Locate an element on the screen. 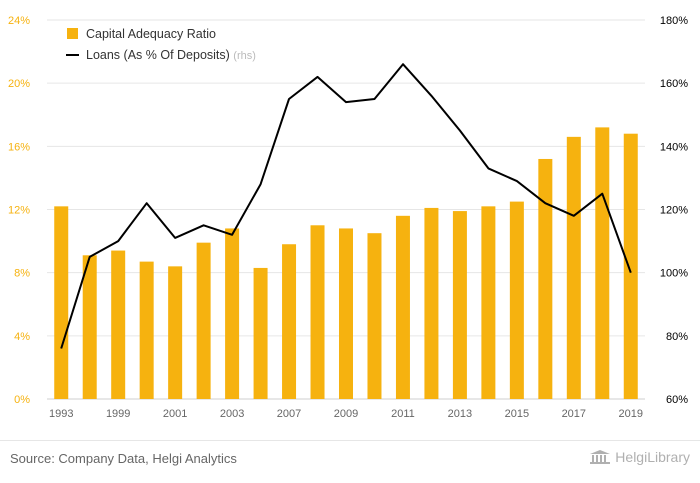 This screenshot has width=700, height=483. y-right-tick-label: 120% is located at coordinates (674, 211).